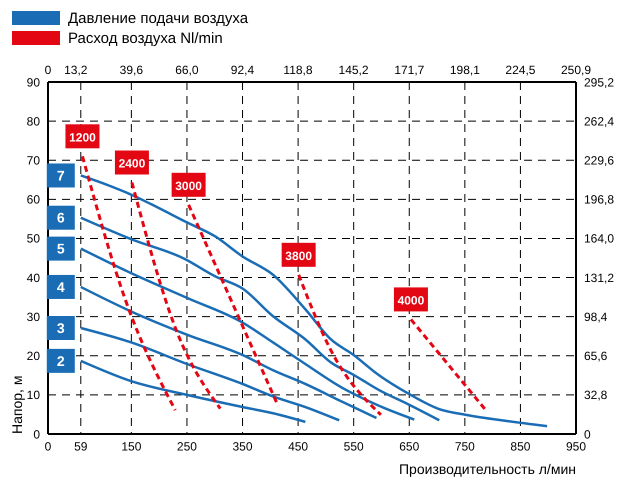 This screenshot has height=481, width=626. What do you see at coordinates (596, 317) in the screenshot?
I see `y2-tick-label: 98,4` at bounding box center [596, 317].